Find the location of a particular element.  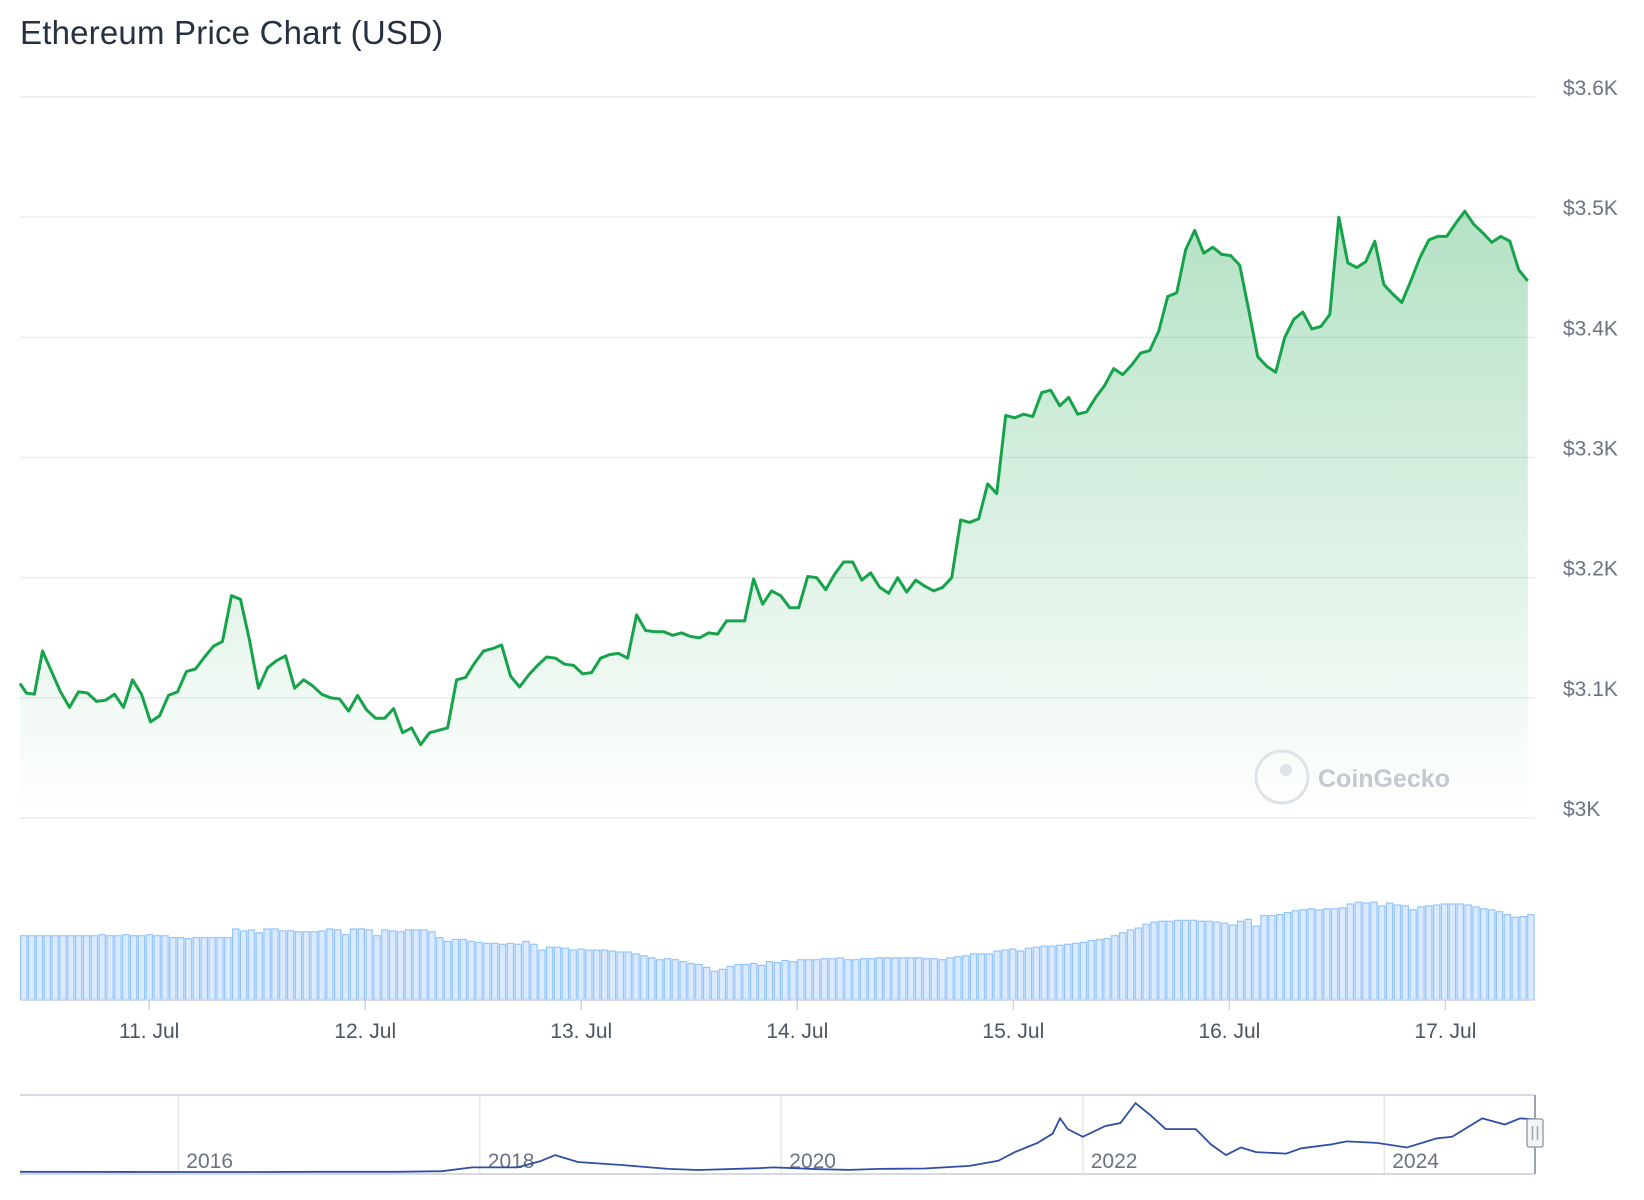

navigator-handle is located at coordinates (1535, 1133).